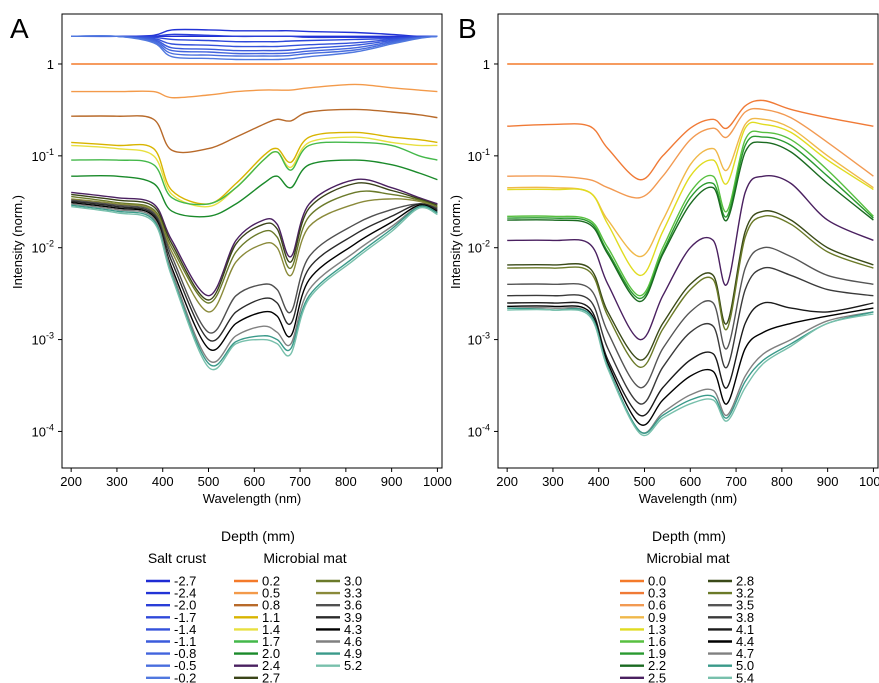 Image resolution: width=879 pixels, height=683 pixels. Describe the element at coordinates (657, 617) in the screenshot. I see `legend-label: 0.9` at that location.